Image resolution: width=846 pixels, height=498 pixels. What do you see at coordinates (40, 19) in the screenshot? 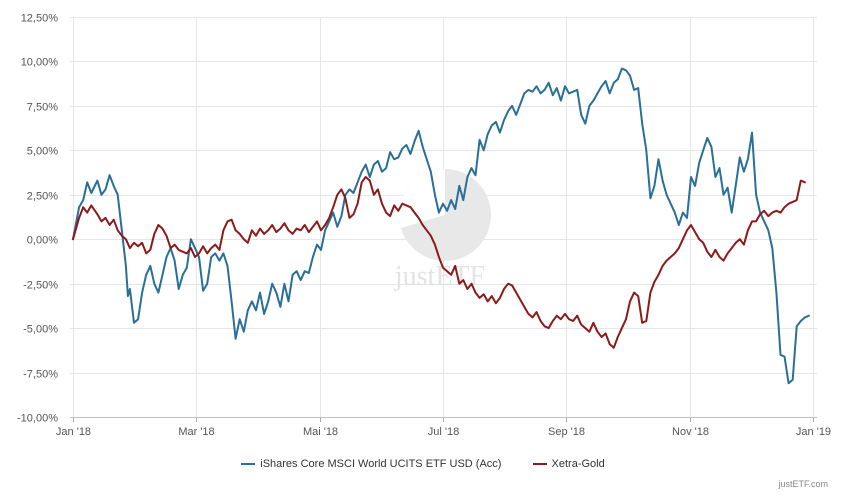
I see `y-tick-label: 12,50%` at bounding box center [40, 19].